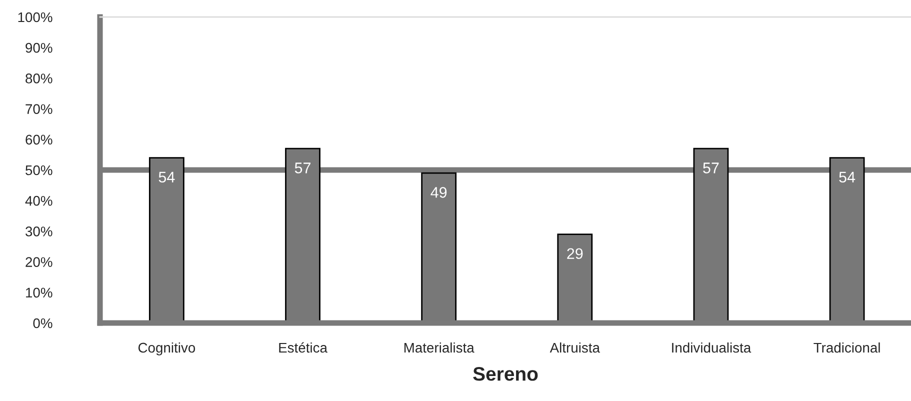  I want to click on x-tick-label: Tradicional, so click(847, 347).